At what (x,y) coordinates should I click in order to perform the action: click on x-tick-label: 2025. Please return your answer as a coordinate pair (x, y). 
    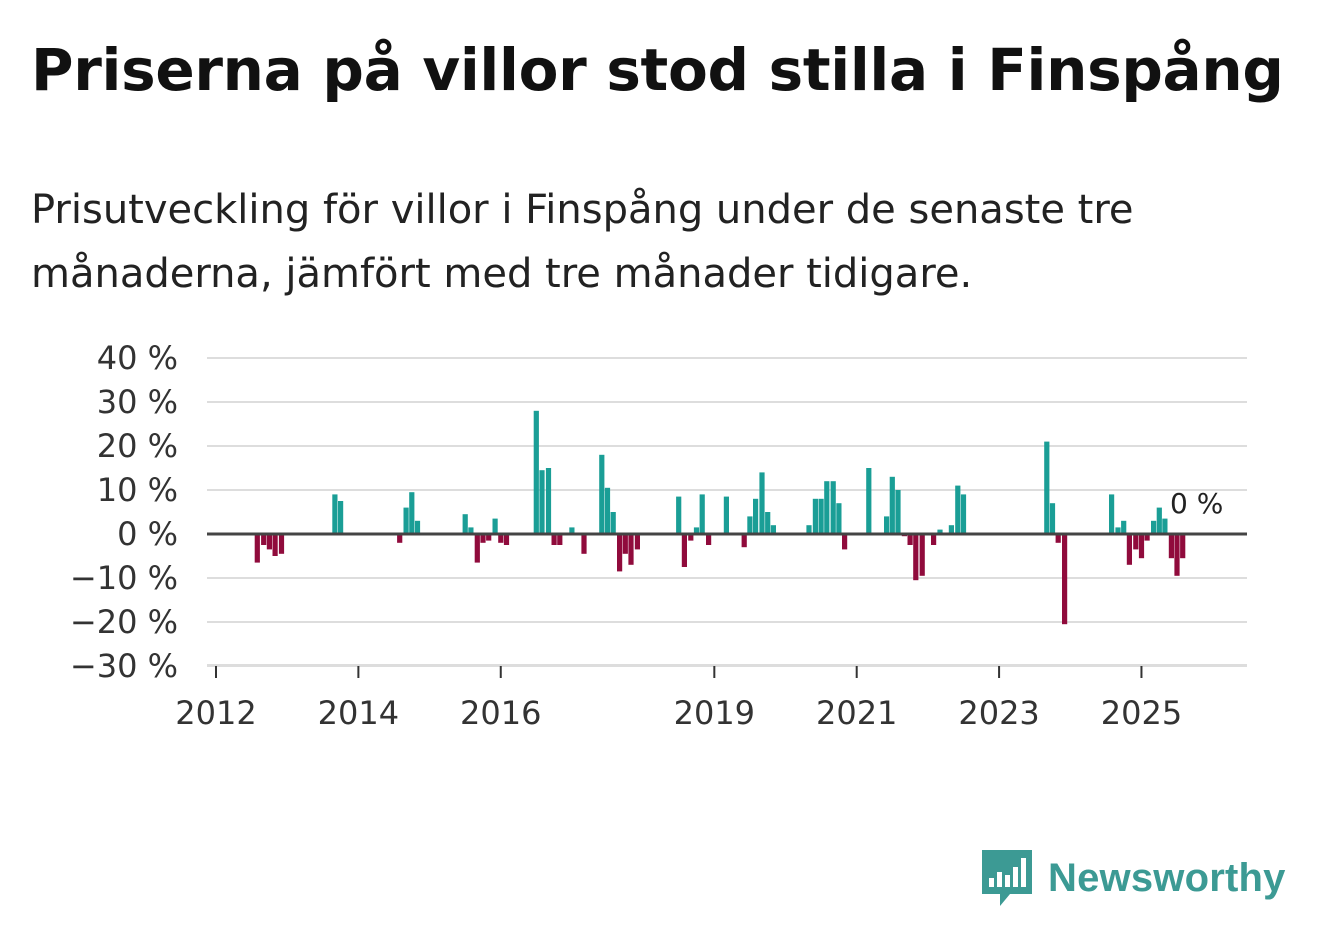
    Looking at the image, I should click on (1141, 713).